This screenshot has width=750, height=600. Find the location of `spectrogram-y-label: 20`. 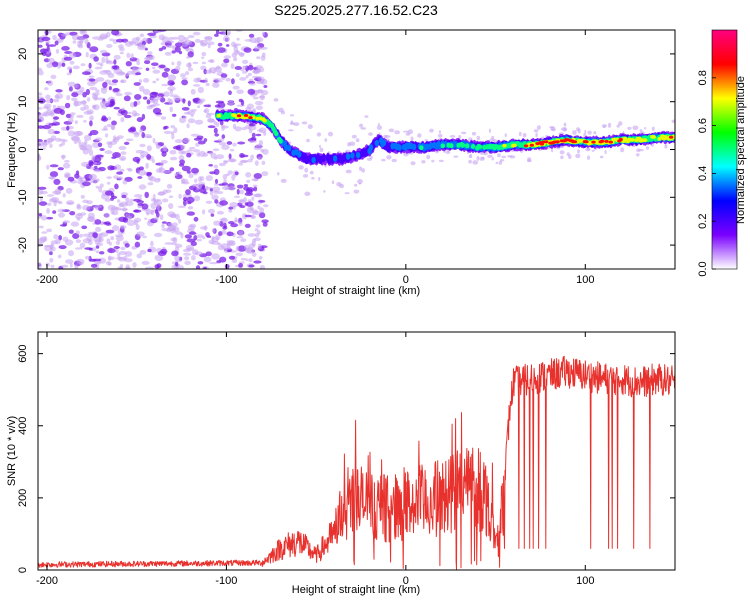

spectrogram-y-label: 20 is located at coordinates (23, 54).